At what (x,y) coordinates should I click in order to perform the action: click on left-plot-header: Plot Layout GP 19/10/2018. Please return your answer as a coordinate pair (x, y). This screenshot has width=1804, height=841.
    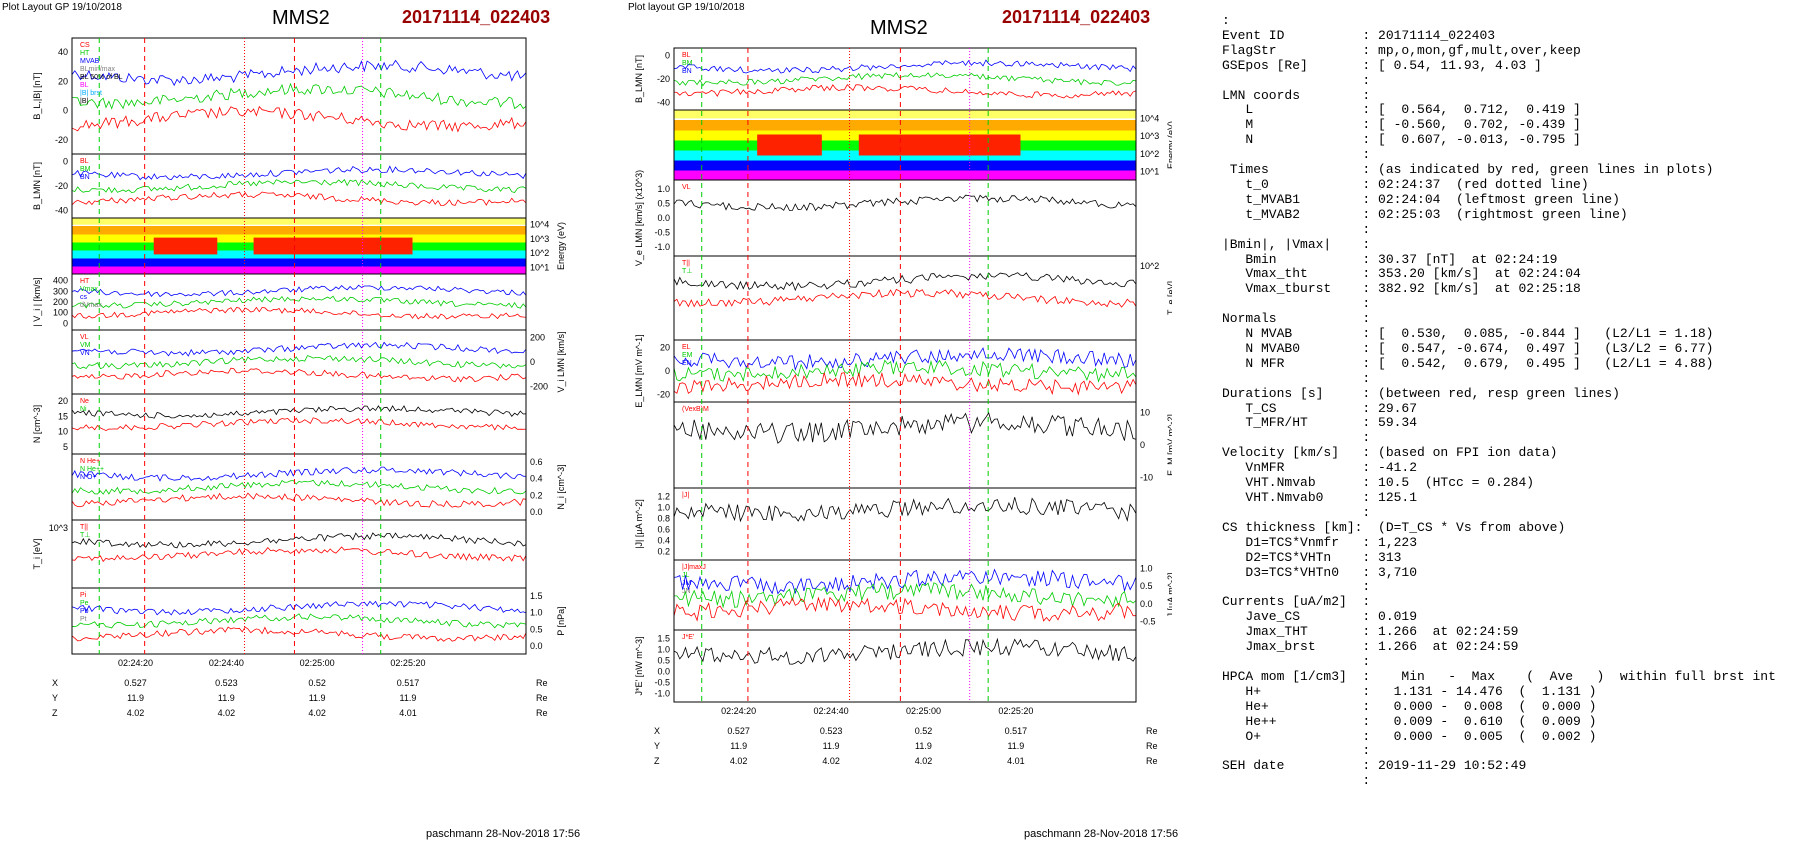
    Looking at the image, I should click on (62, 7).